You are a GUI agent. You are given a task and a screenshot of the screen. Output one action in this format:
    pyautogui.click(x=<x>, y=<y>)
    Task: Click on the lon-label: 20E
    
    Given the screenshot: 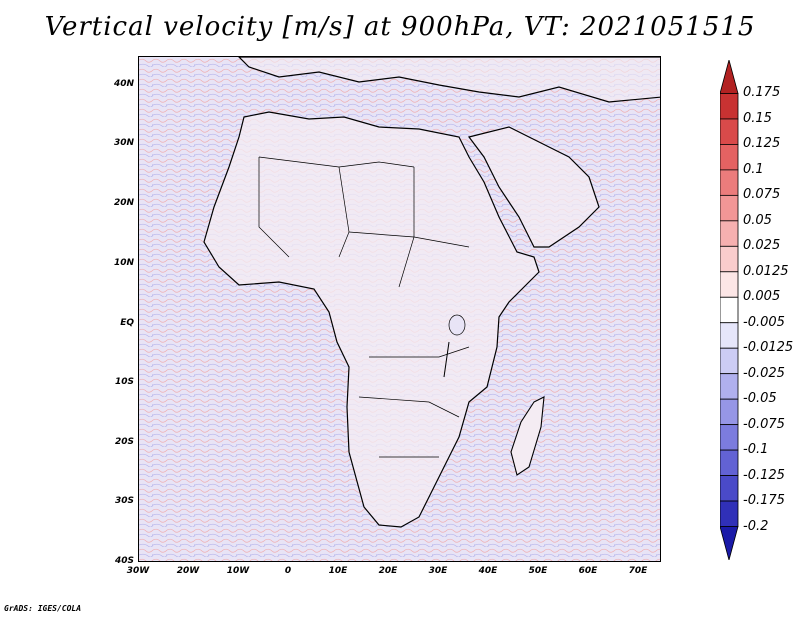 What is the action you would take?
    pyautogui.click(x=388, y=571)
    